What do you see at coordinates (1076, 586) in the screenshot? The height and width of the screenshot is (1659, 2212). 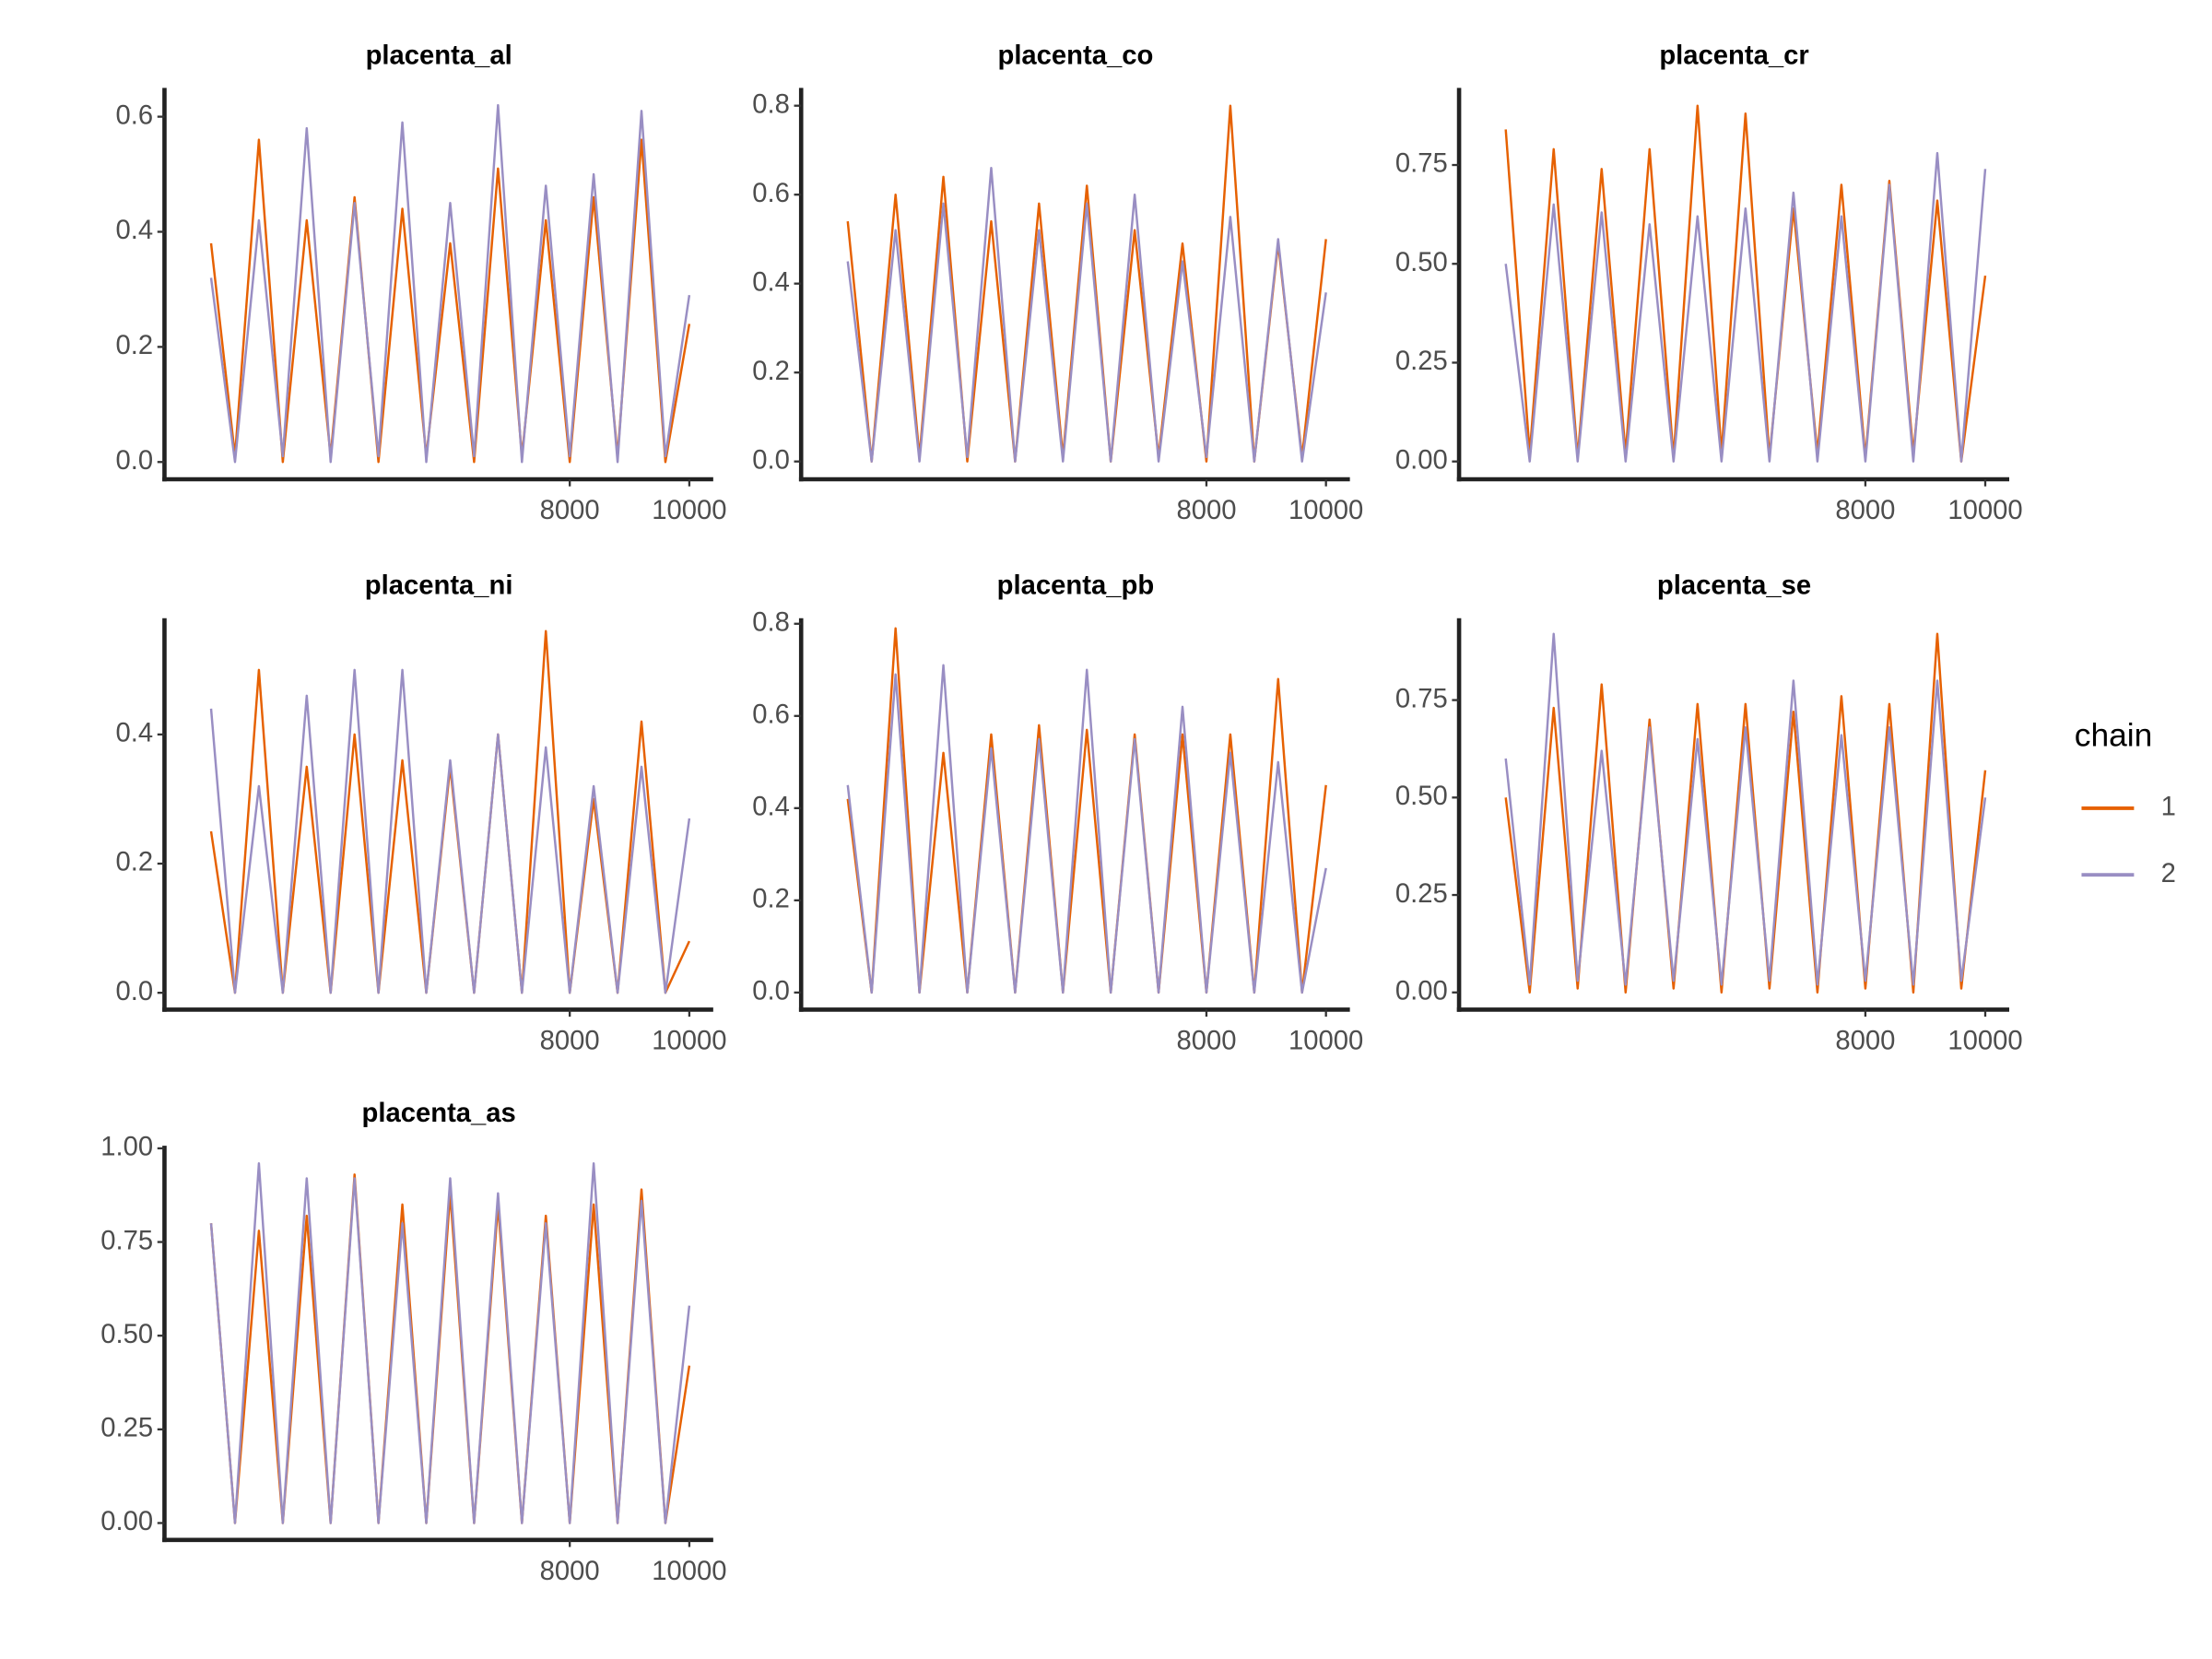 I see `panel-title: placenta_pb` at bounding box center [1076, 586].